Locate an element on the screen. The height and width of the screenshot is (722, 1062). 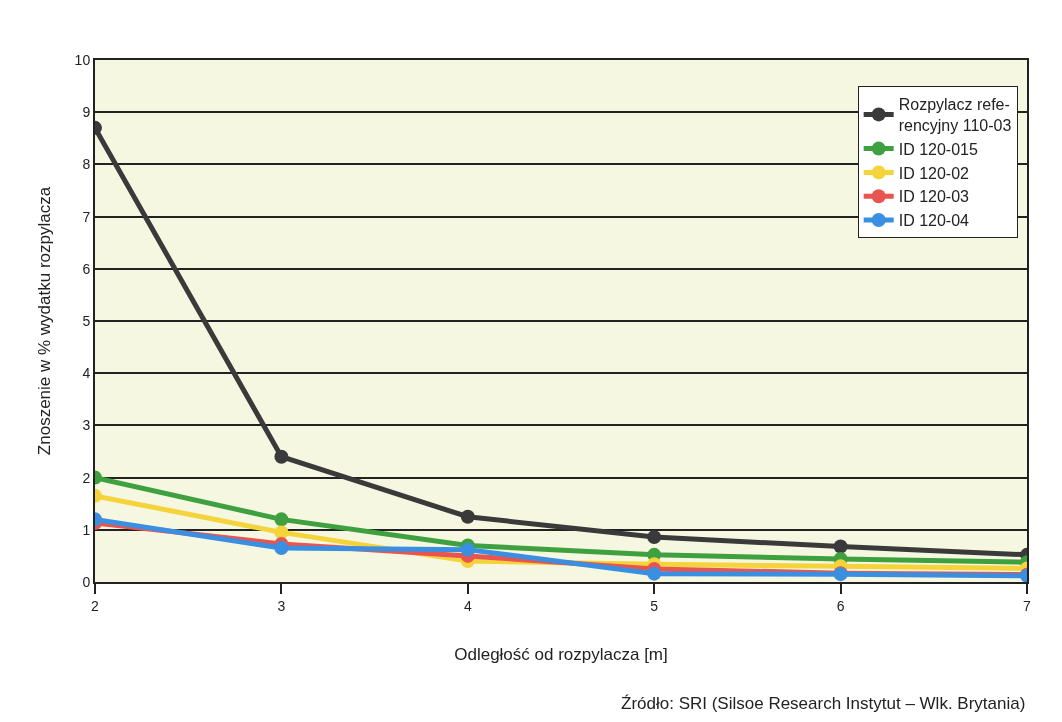
legend-label: ID 120-03 is located at coordinates (934, 197).